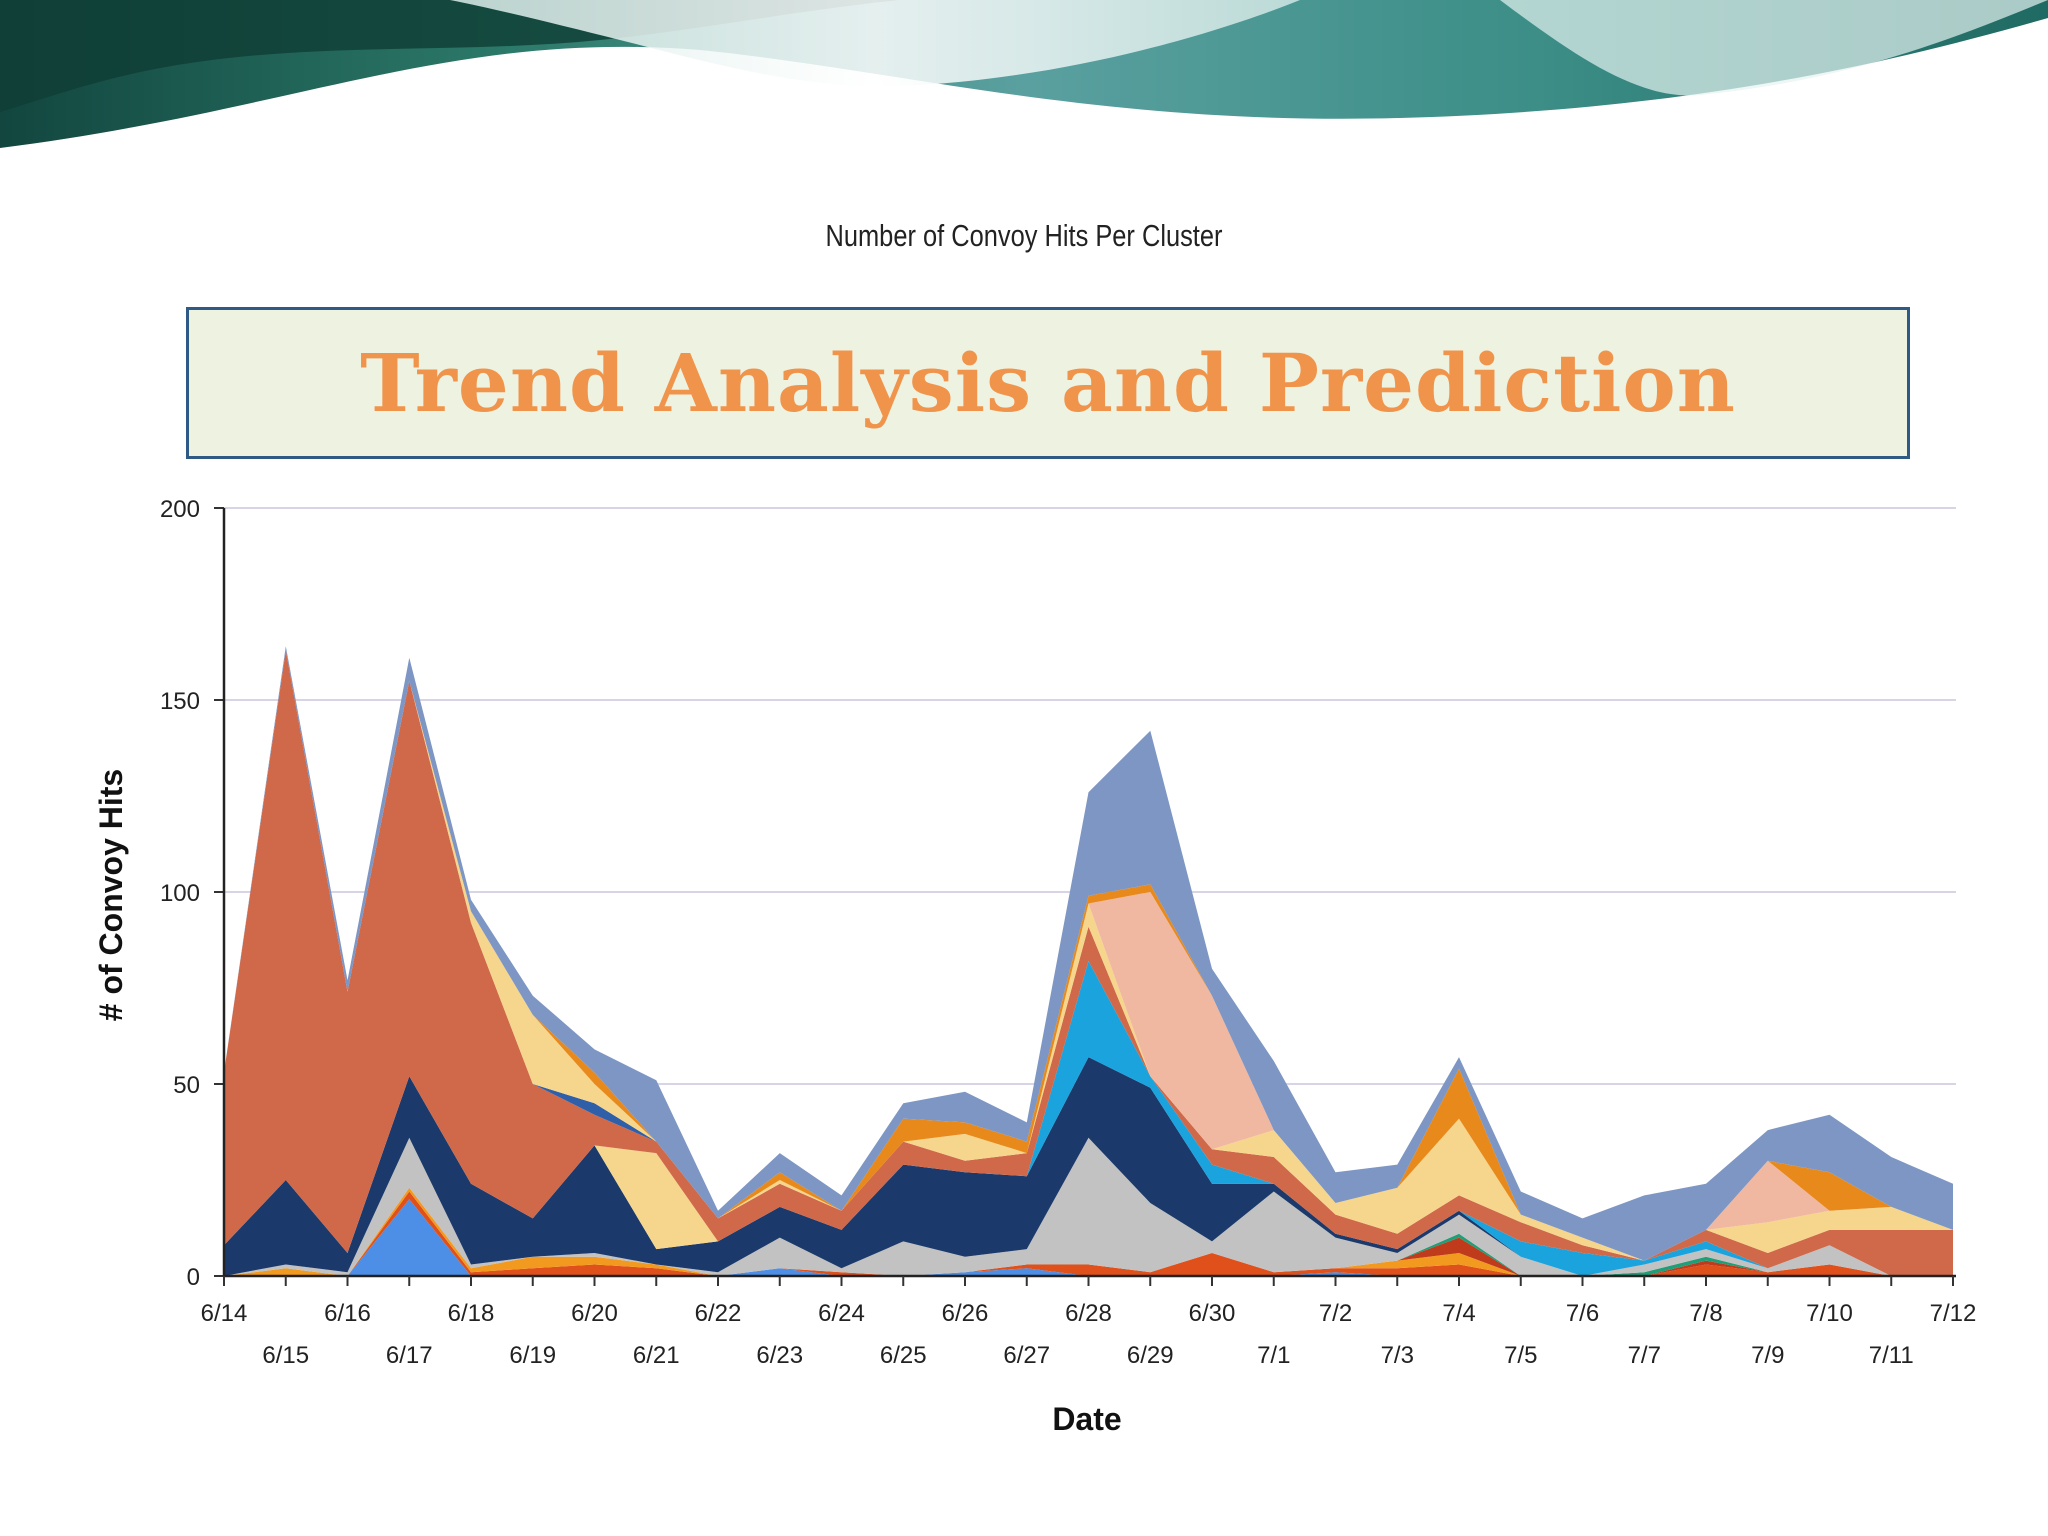 The image size is (2048, 1536). Describe the element at coordinates (841, 1313) in the screenshot. I see `x-tick-label: 6/24` at that location.